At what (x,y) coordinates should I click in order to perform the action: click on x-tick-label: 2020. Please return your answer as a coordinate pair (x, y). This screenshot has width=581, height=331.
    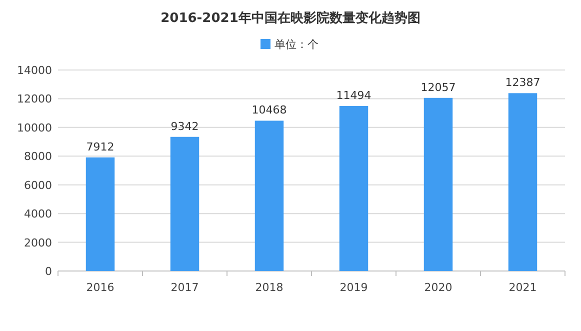
    Looking at the image, I should click on (438, 287).